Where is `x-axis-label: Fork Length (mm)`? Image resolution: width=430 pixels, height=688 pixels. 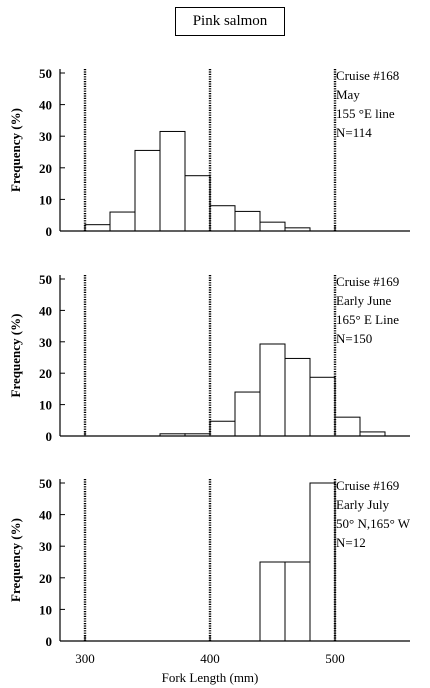
x-axis-label: Fork Length (mm) is located at coordinates (210, 677).